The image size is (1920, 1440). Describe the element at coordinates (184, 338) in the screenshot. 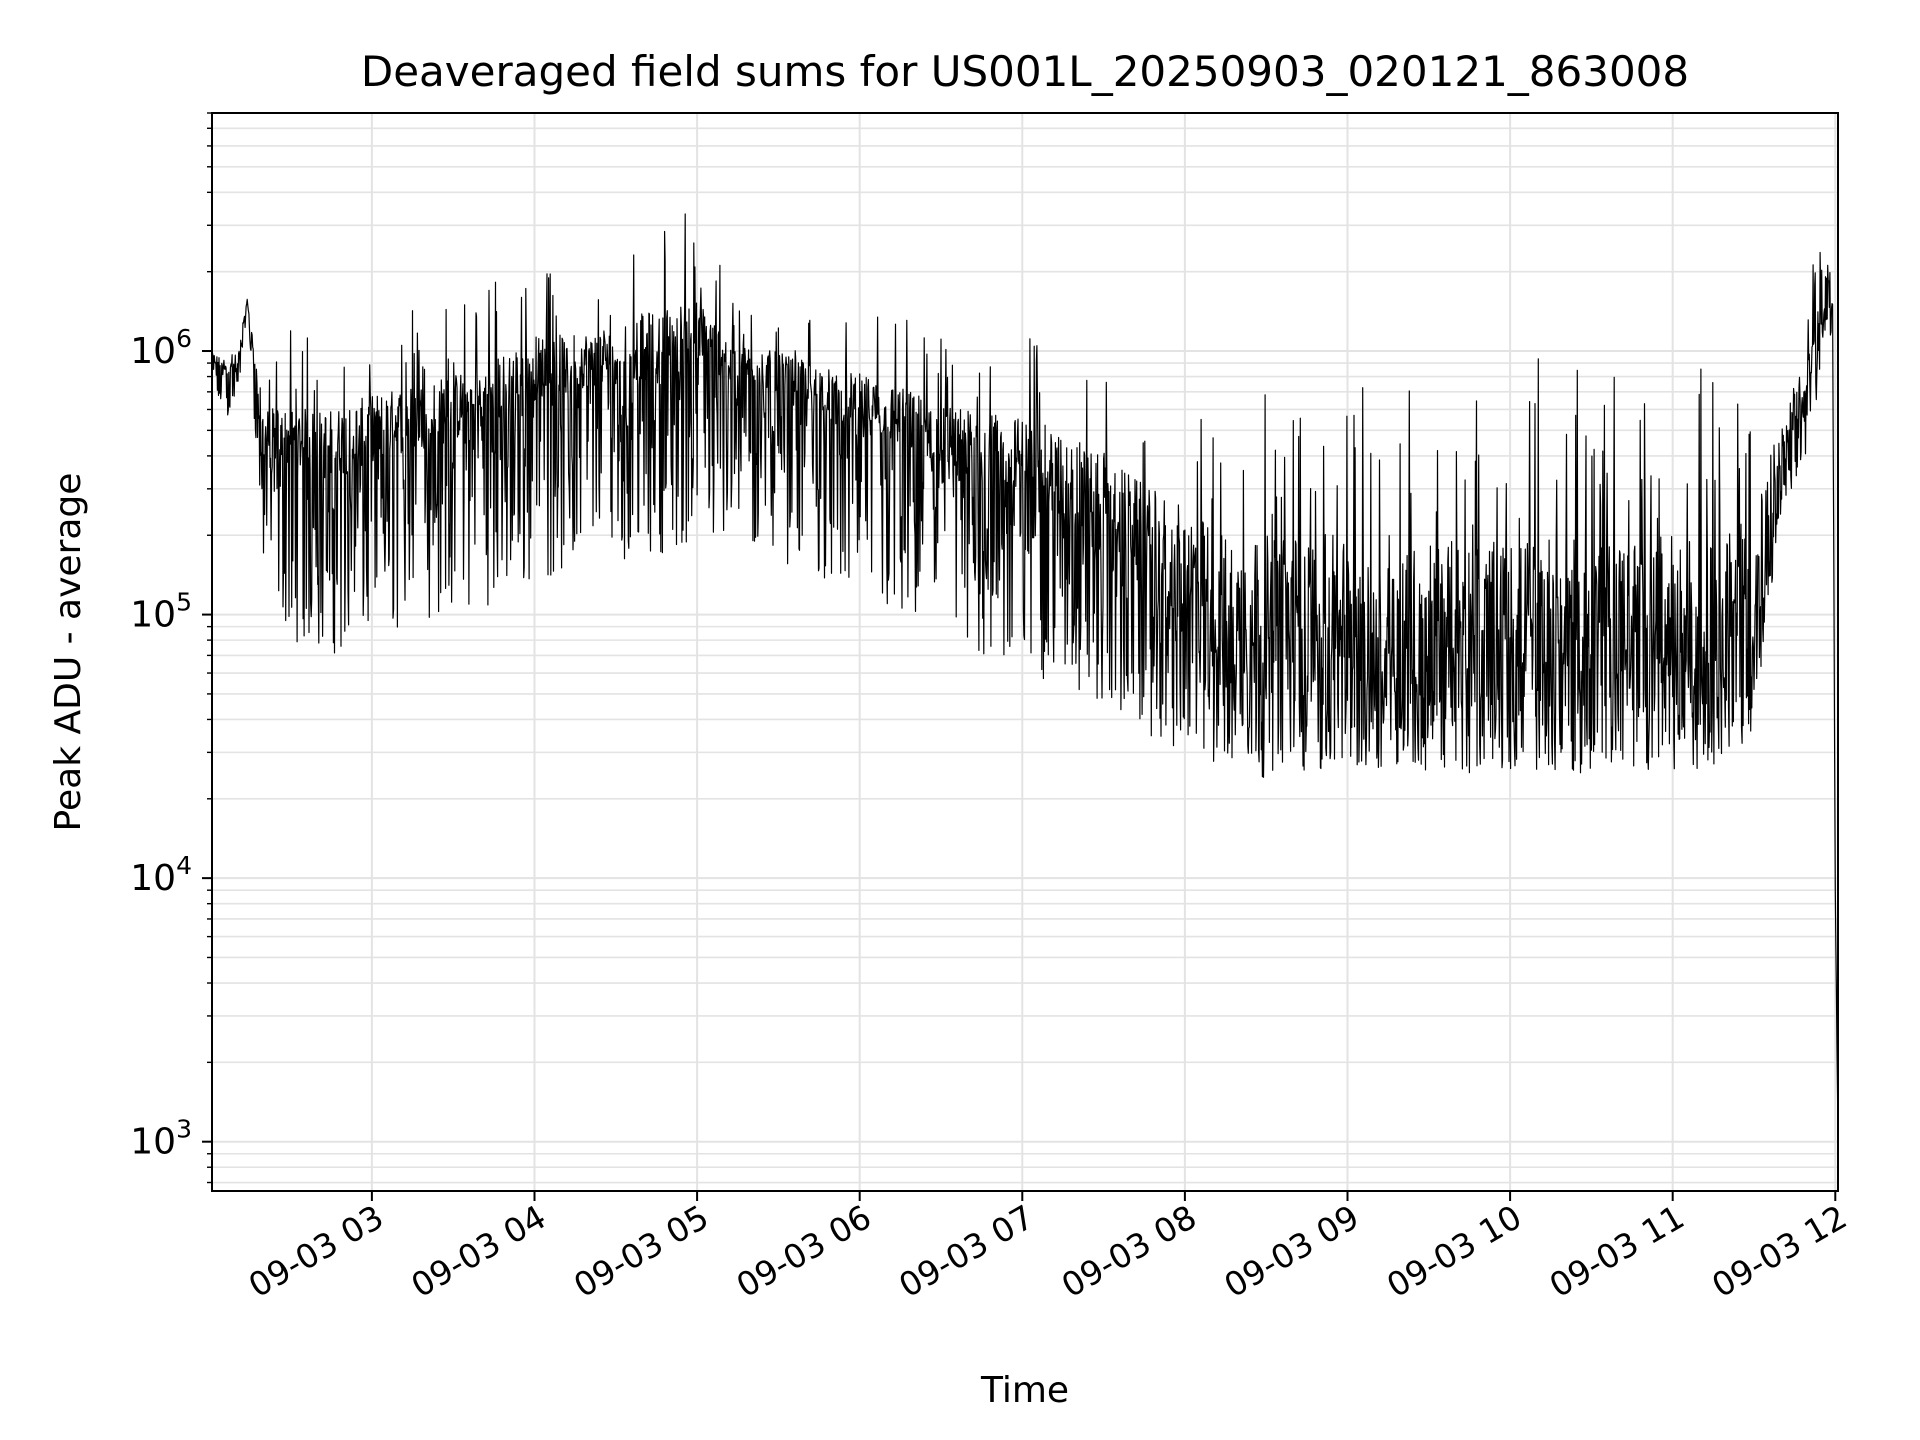

I see `y-tick-exponent: 6` at that location.